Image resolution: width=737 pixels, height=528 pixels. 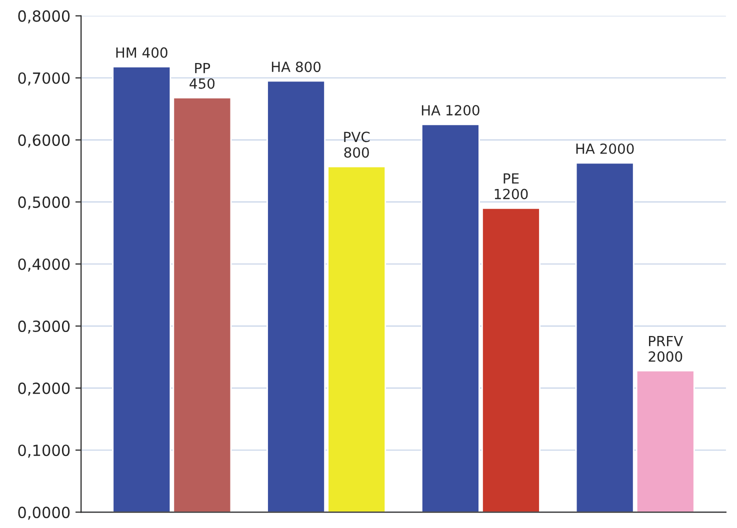 I want to click on y-tick-label: 0,7000, so click(x=44, y=79).